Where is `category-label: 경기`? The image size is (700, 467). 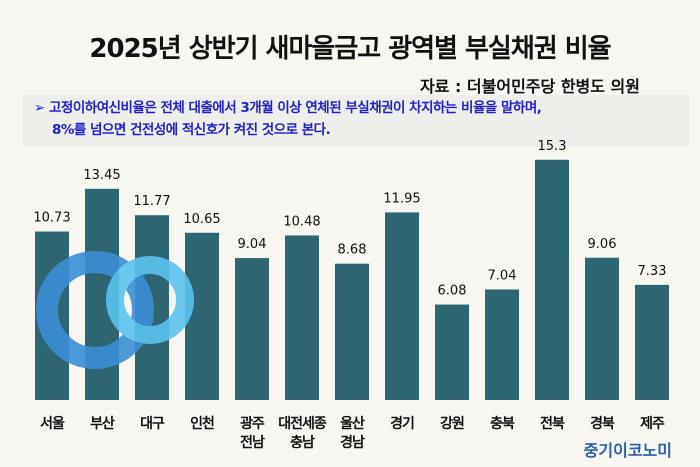 category-label: 경기 is located at coordinates (402, 423).